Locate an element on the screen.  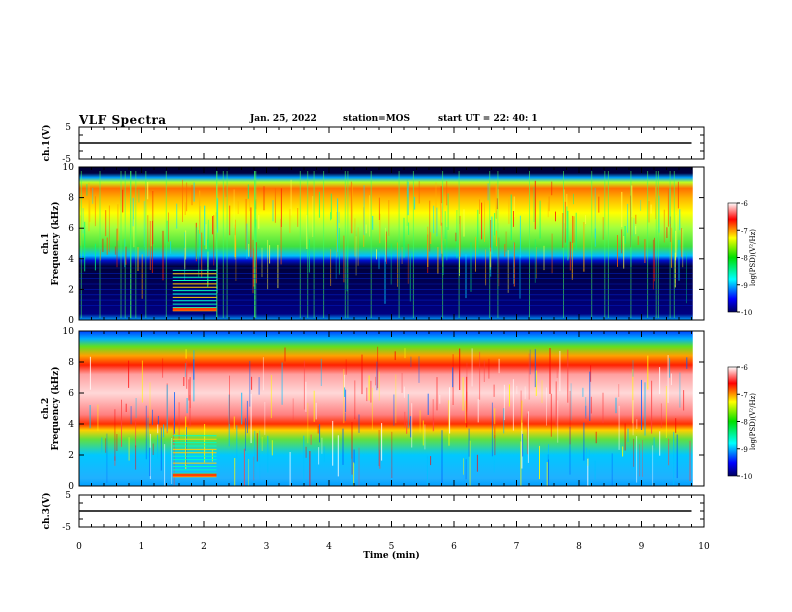
colorbar-tick-label: -7 is located at coordinates (744, 231).